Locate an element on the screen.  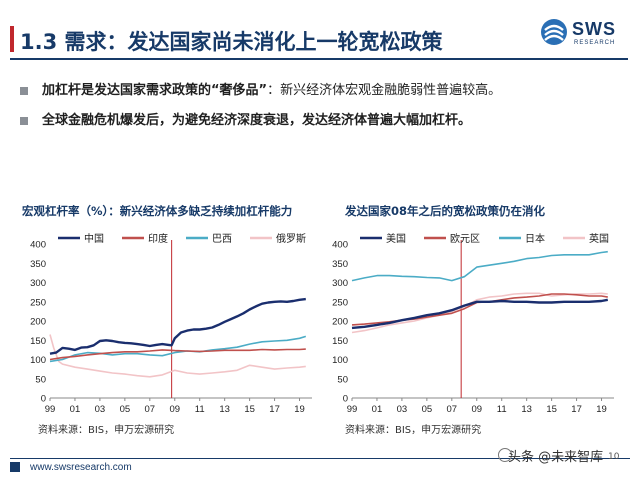
page-number: 10 is located at coordinates (614, 457).